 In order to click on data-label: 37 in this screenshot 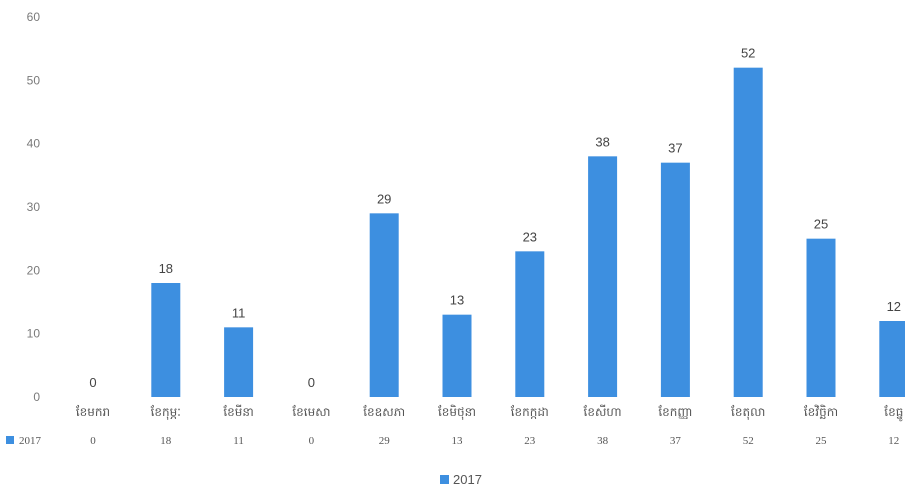, I will do `click(675, 148)`.